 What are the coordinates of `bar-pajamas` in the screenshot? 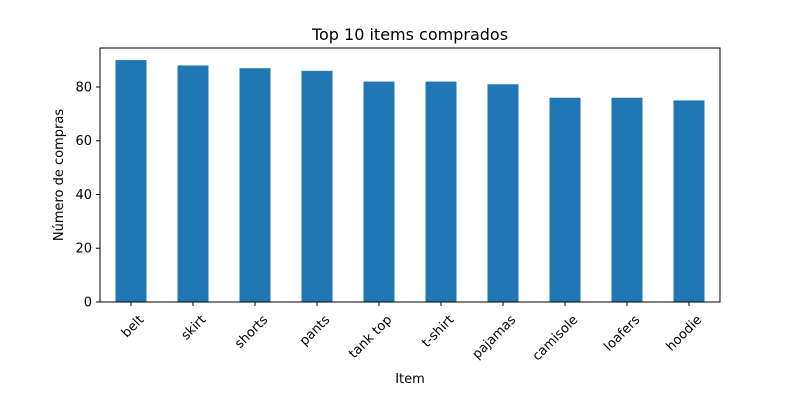 It's located at (503, 193).